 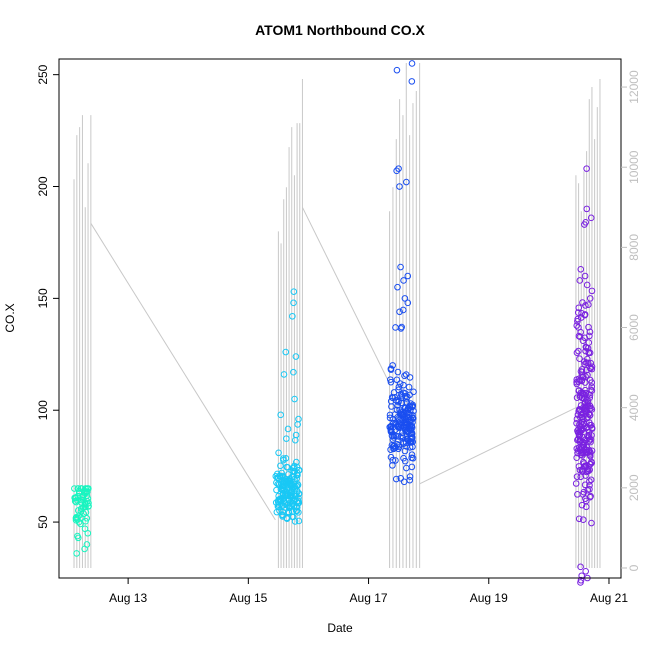 I want to click on y-tick-label-50: 50, so click(x=43, y=522).